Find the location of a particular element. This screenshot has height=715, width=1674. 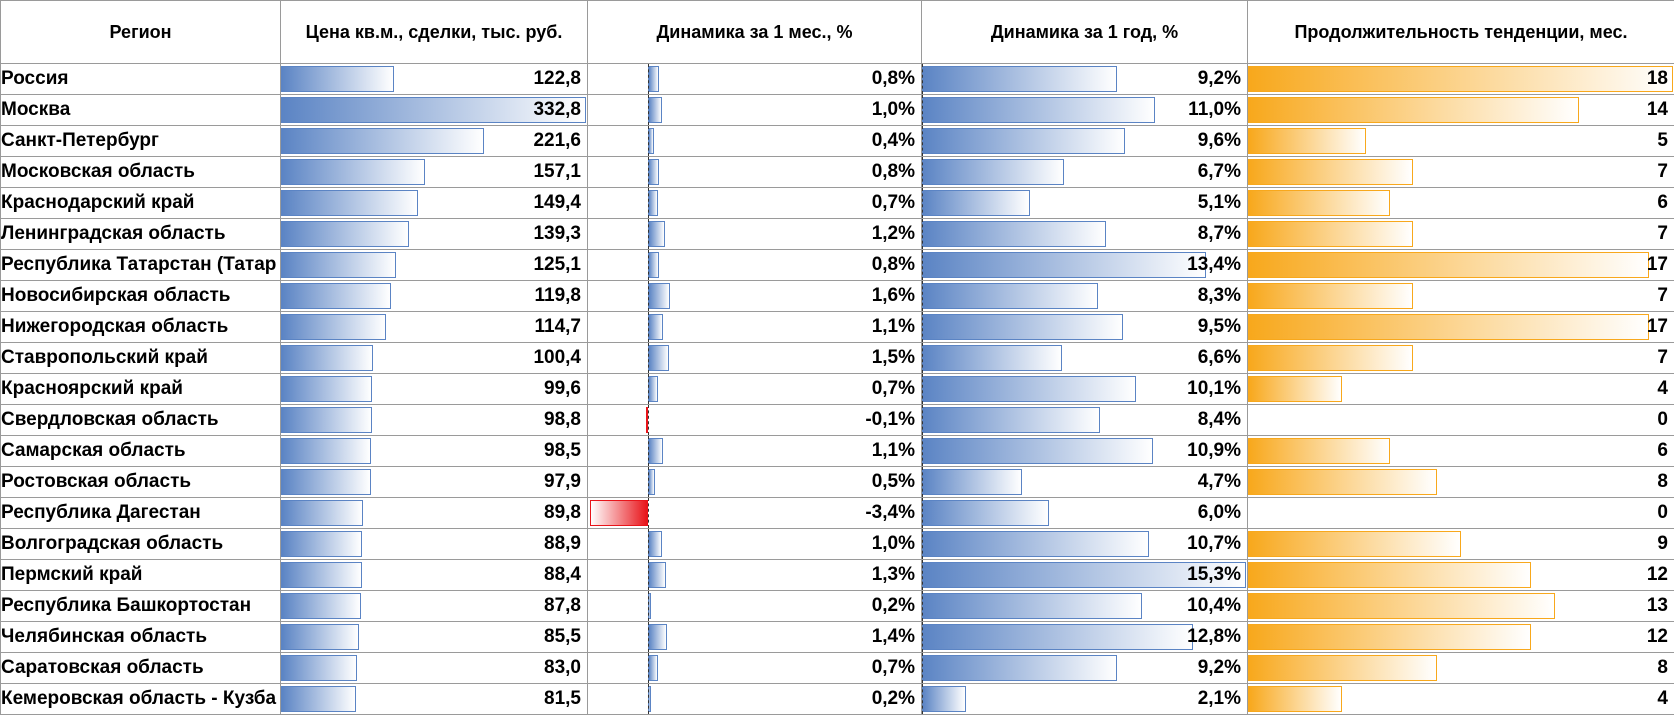

price-cell: 100,4 is located at coordinates (434, 358).